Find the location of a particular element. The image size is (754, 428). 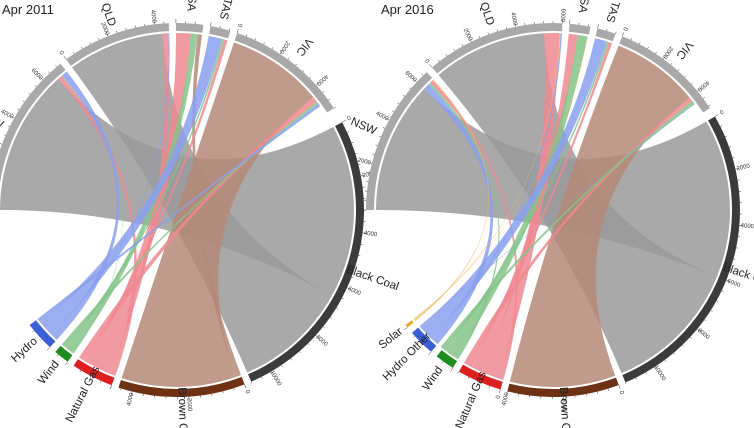

ribbon-qld-natural-gas is located at coordinates (520, 206).